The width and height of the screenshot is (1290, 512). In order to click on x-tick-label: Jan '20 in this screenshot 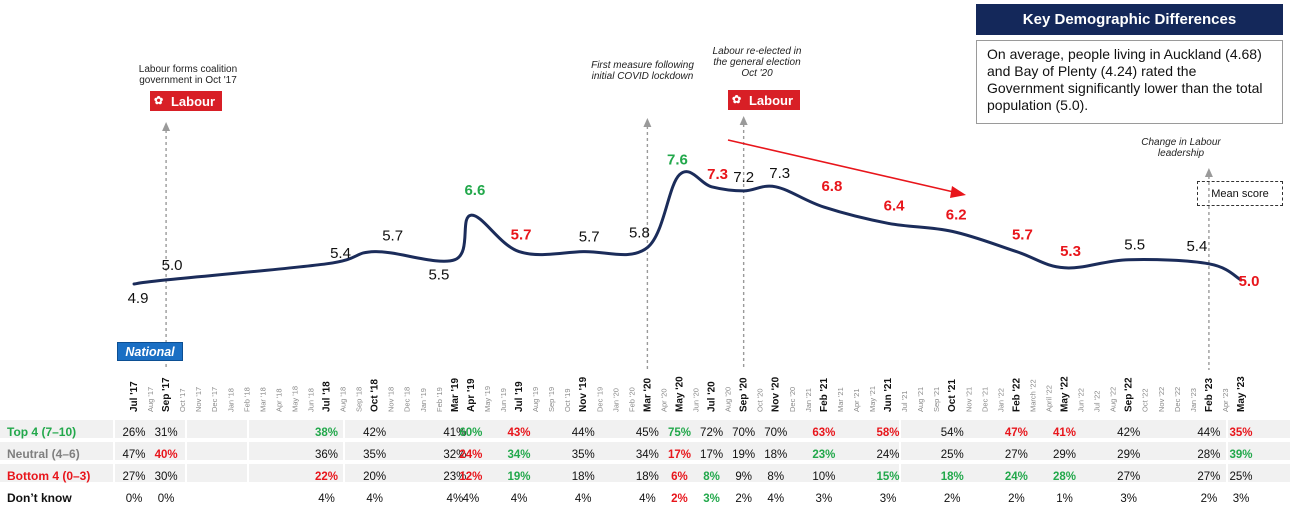, I will do `click(615, 400)`.